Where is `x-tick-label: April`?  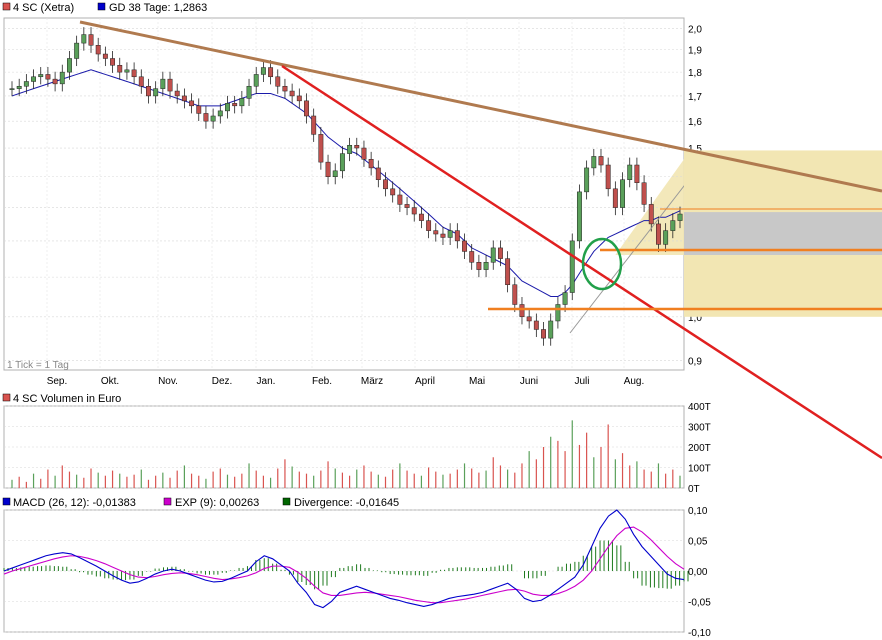
x-tick-label: April is located at coordinates (425, 381).